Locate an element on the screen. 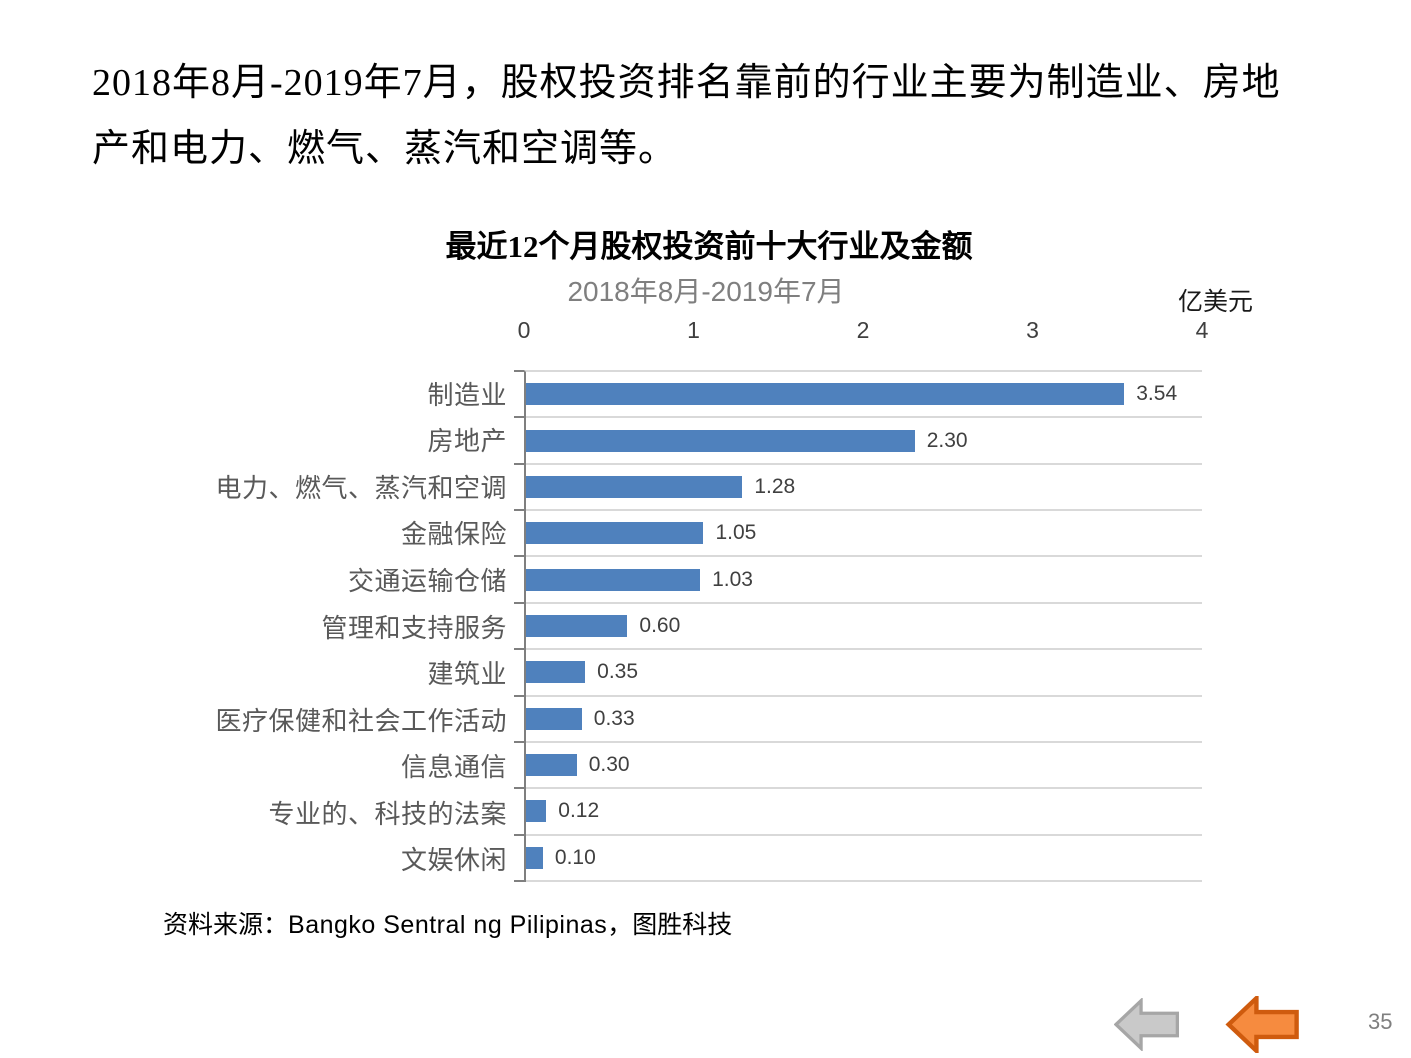 The height and width of the screenshot is (1058, 1411). bar-row: 0.60 is located at coordinates (858, 627).